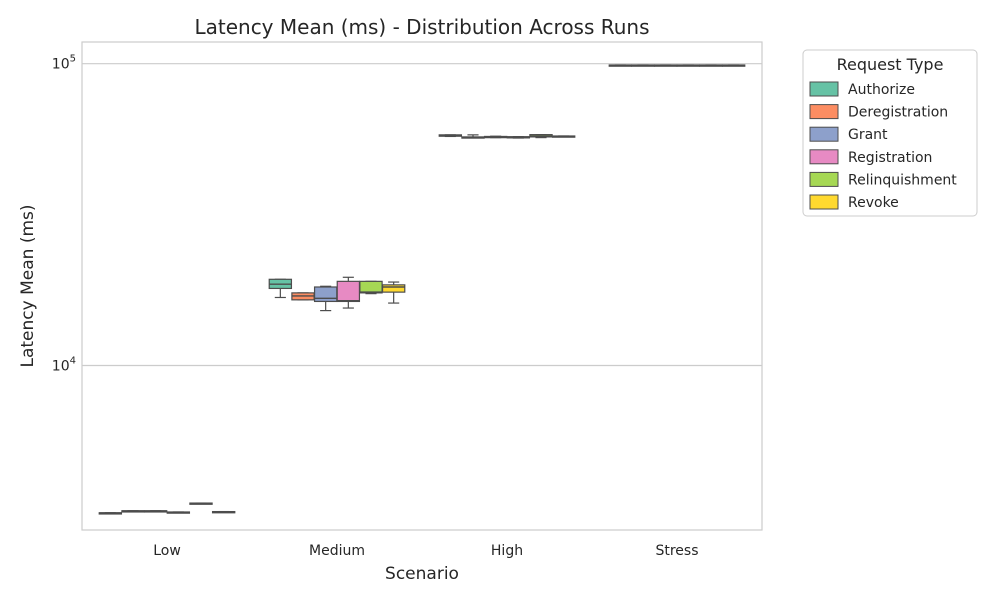 This screenshot has height=600, width=1000. Describe the element at coordinates (898, 113) in the screenshot. I see `legend-label: Deregistration` at that location.